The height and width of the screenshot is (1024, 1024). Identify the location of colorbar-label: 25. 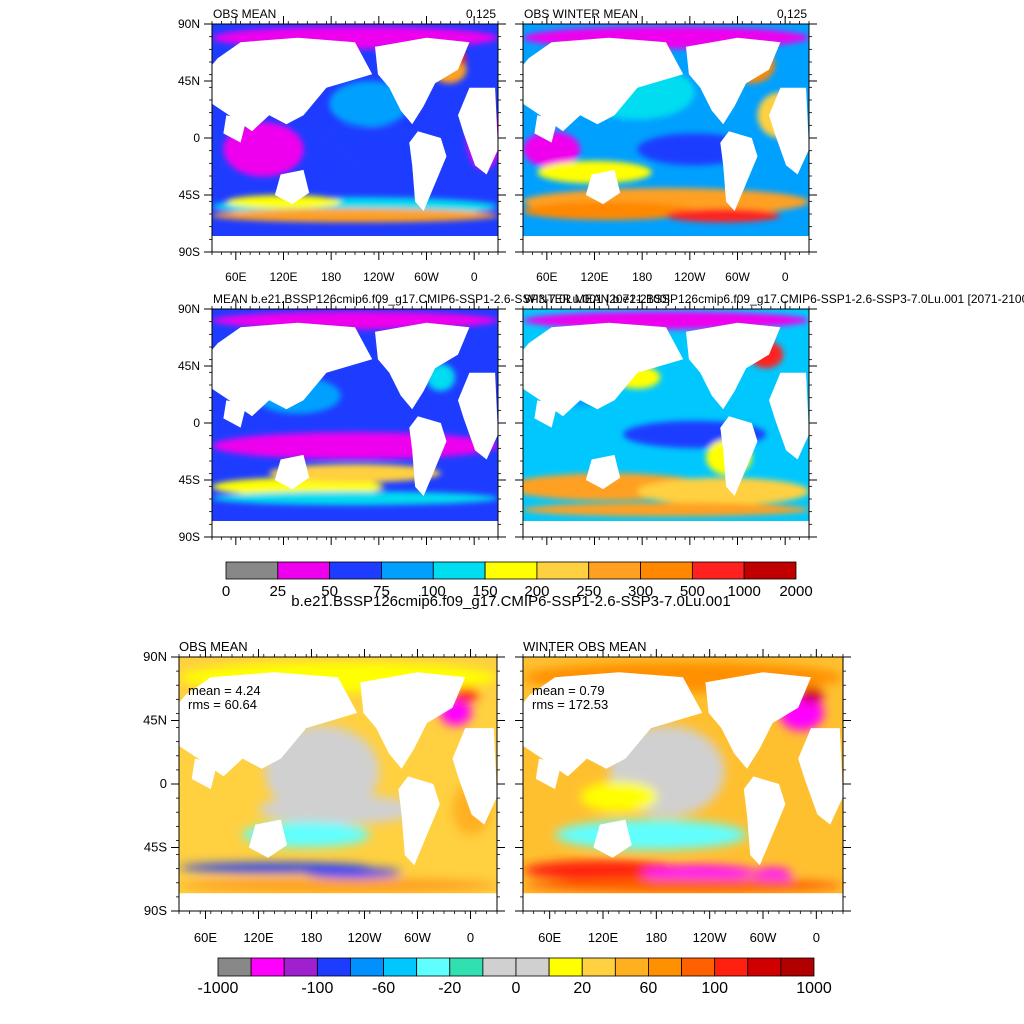
(277, 591).